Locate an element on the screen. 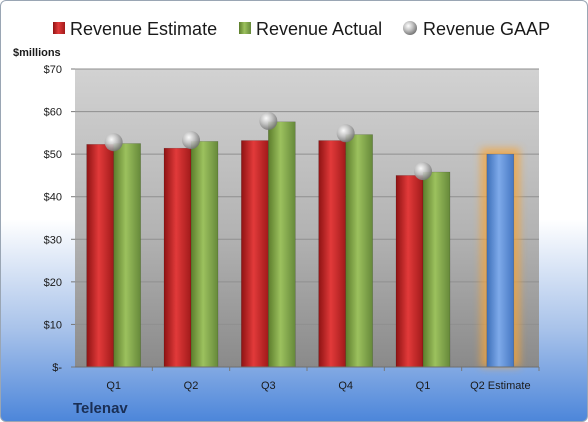 The height and width of the screenshot is (422, 588). legend-label-actual: Revenue Actual is located at coordinates (319, 29).